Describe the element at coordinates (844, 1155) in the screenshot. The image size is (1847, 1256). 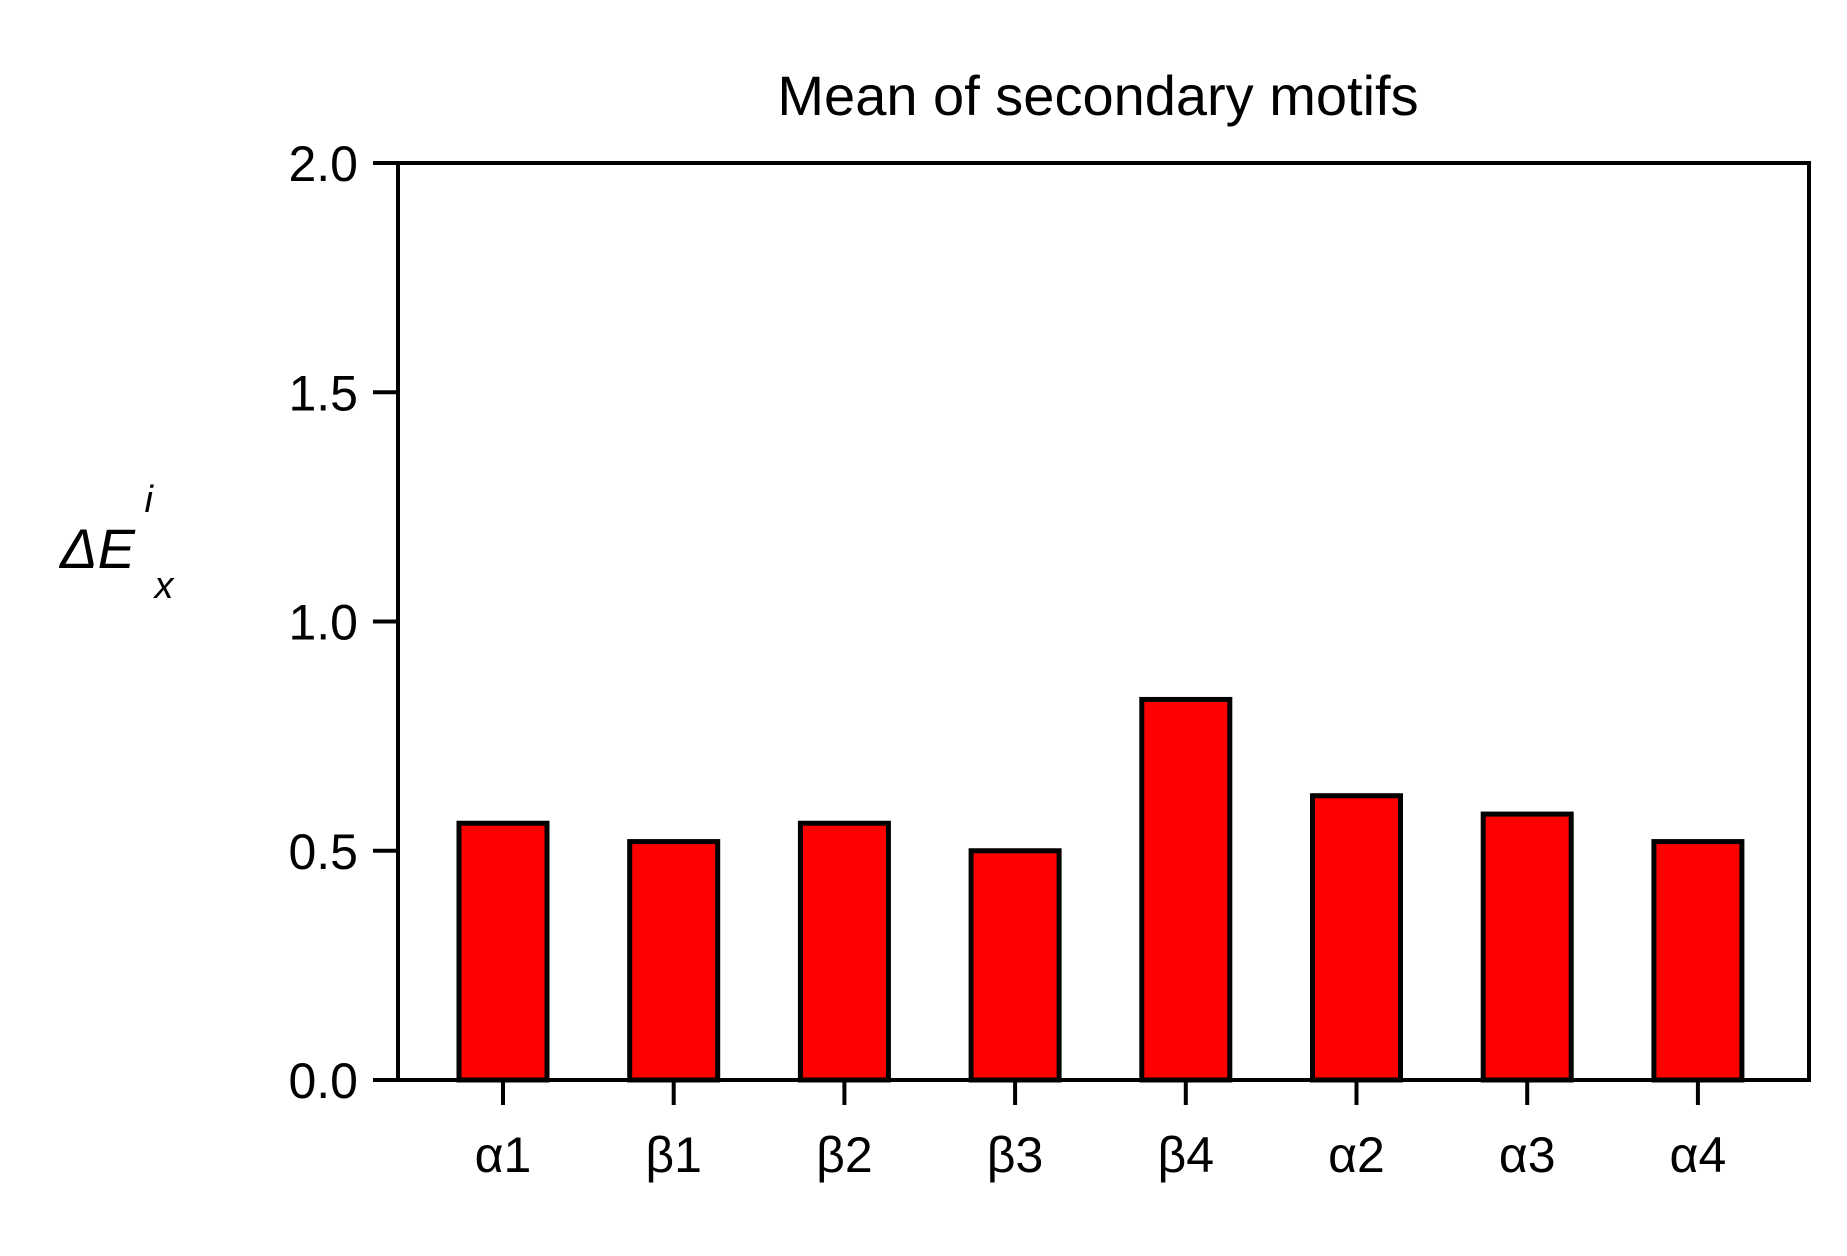
I see `x-tick-label: β2` at that location.